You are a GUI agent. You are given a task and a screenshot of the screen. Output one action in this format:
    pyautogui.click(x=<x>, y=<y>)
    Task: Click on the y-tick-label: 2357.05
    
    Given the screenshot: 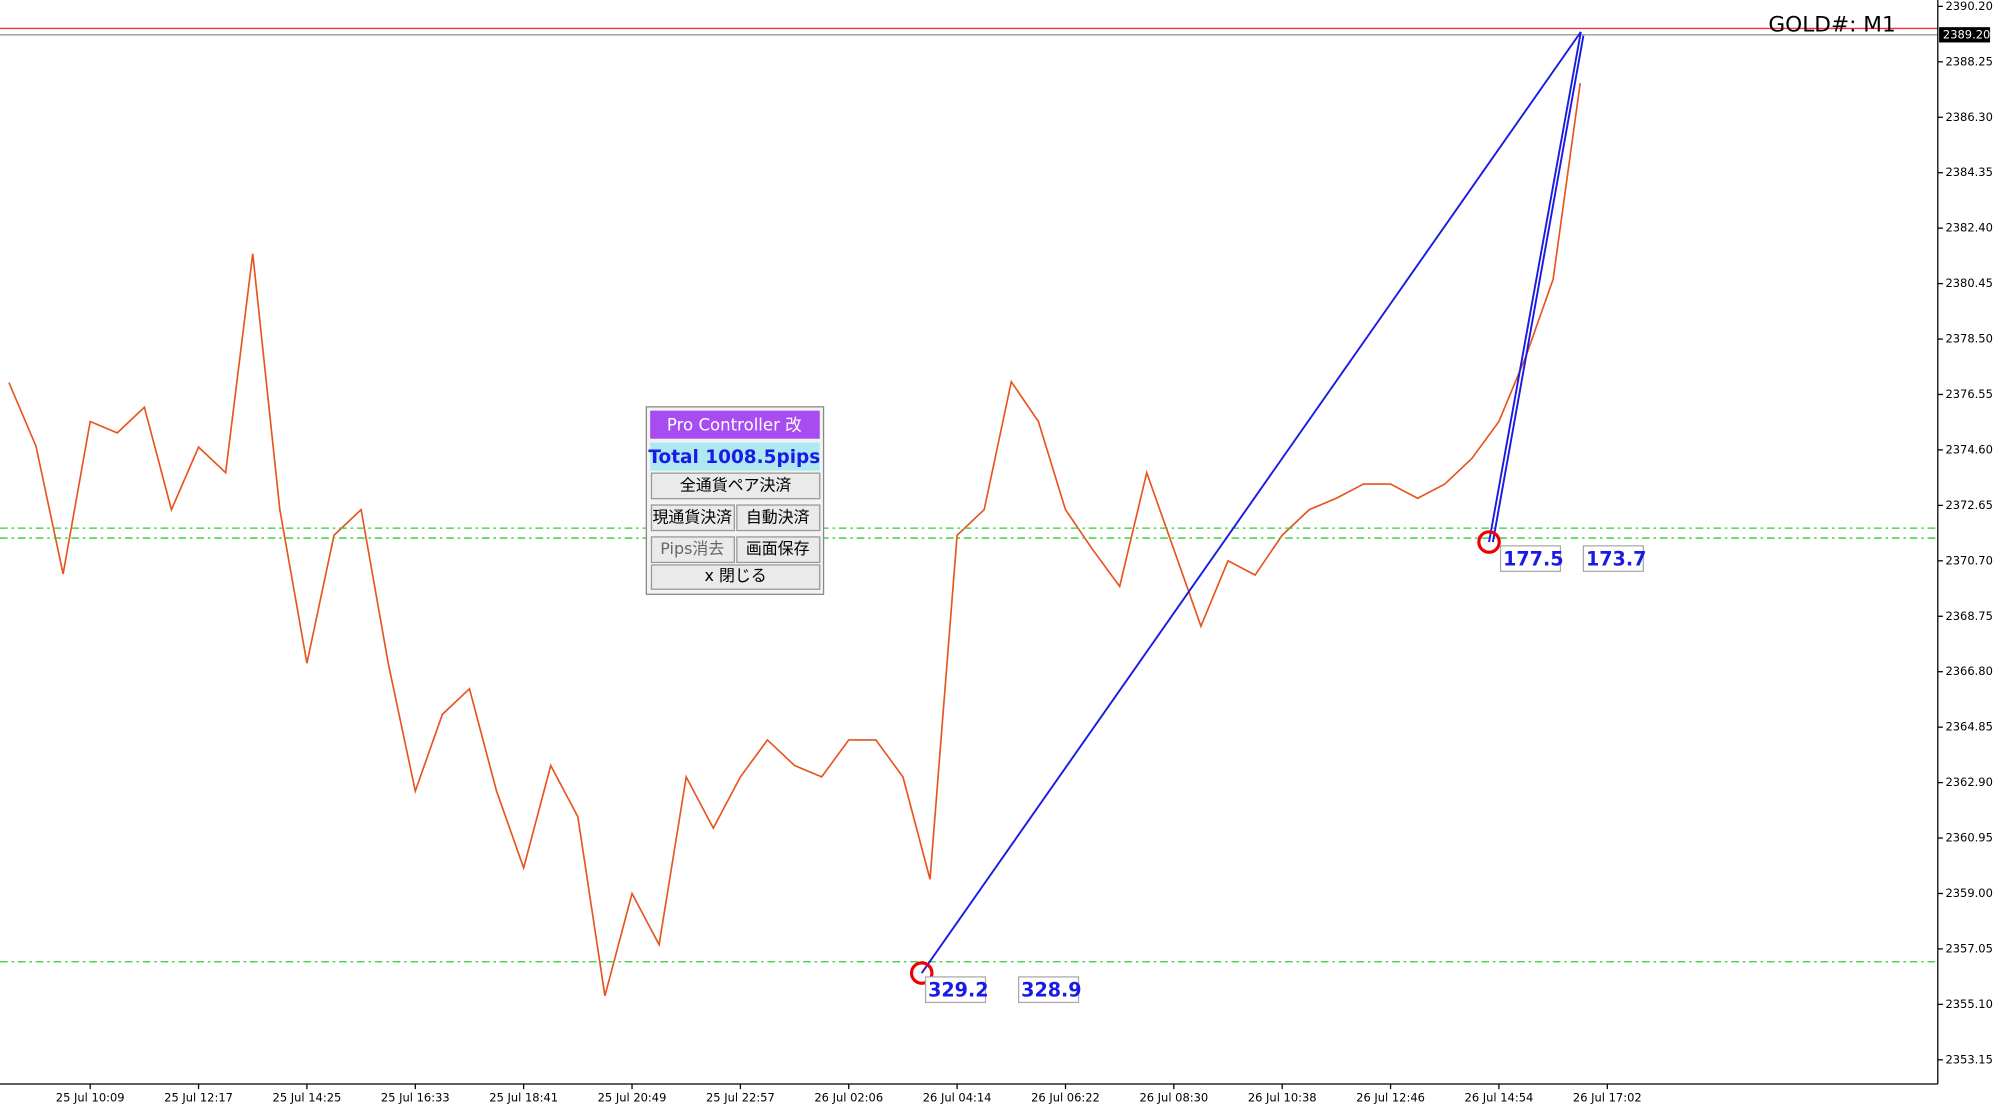 What is the action you would take?
    pyautogui.click(x=1968, y=948)
    